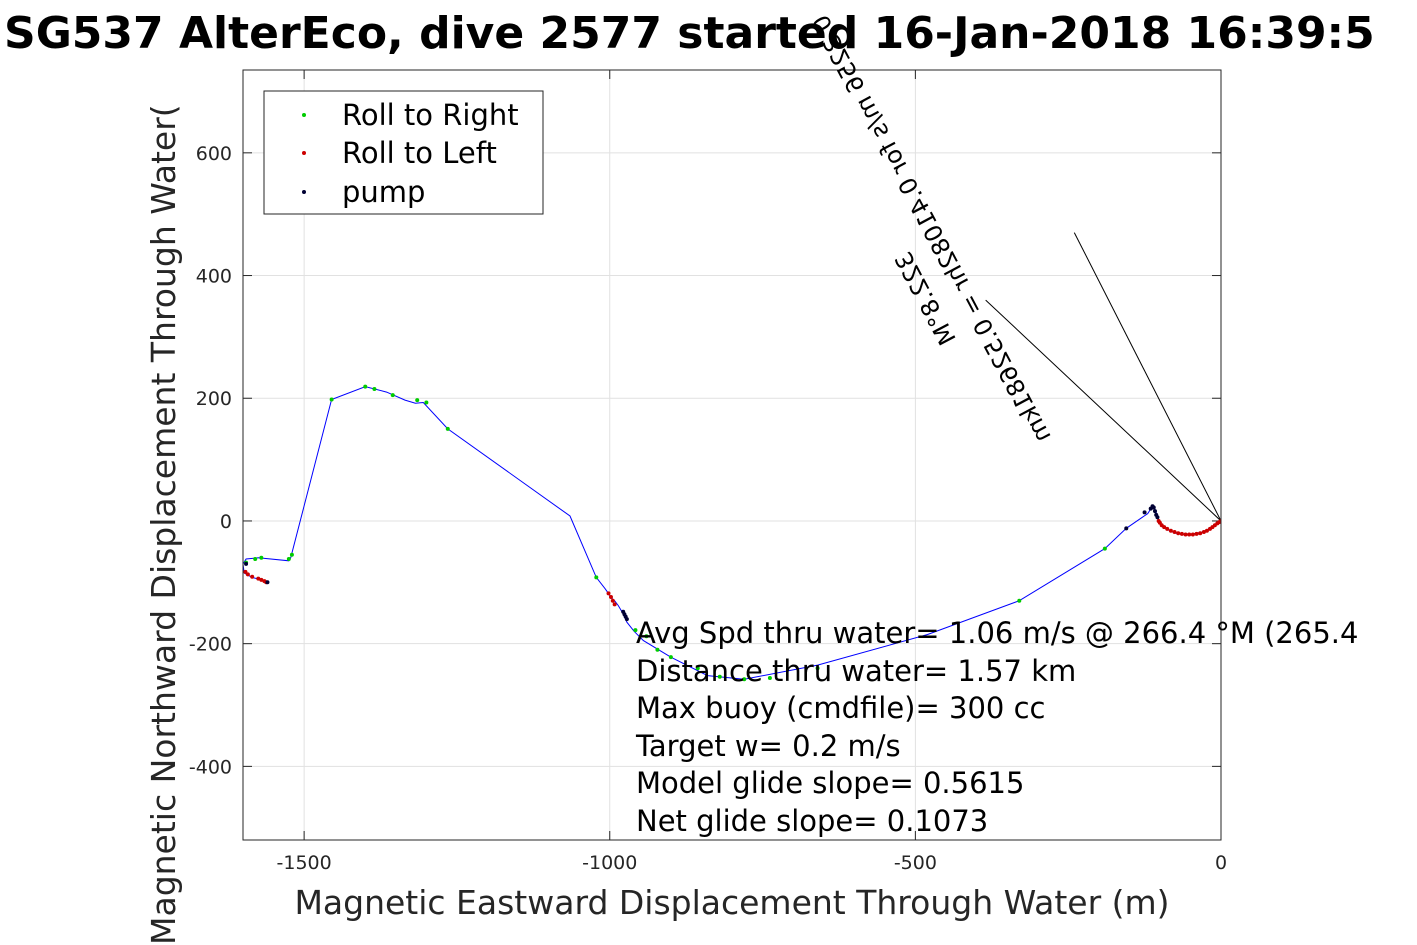  Describe the element at coordinates (304, 863) in the screenshot. I see `x-tick-label: -1500` at that location.